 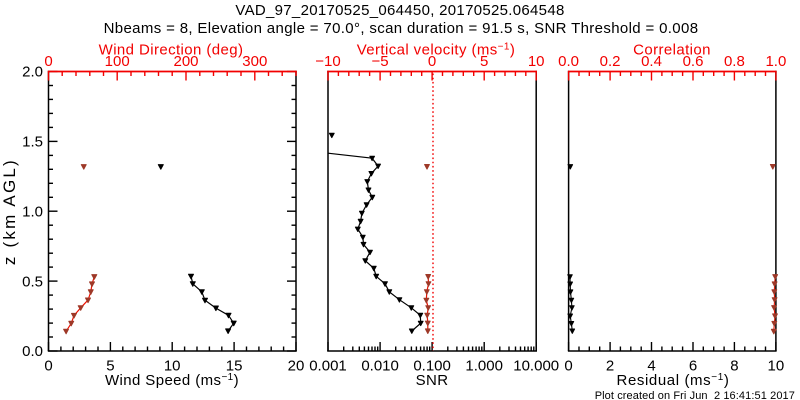 I want to click on svg-text: 20, so click(x=296, y=366).